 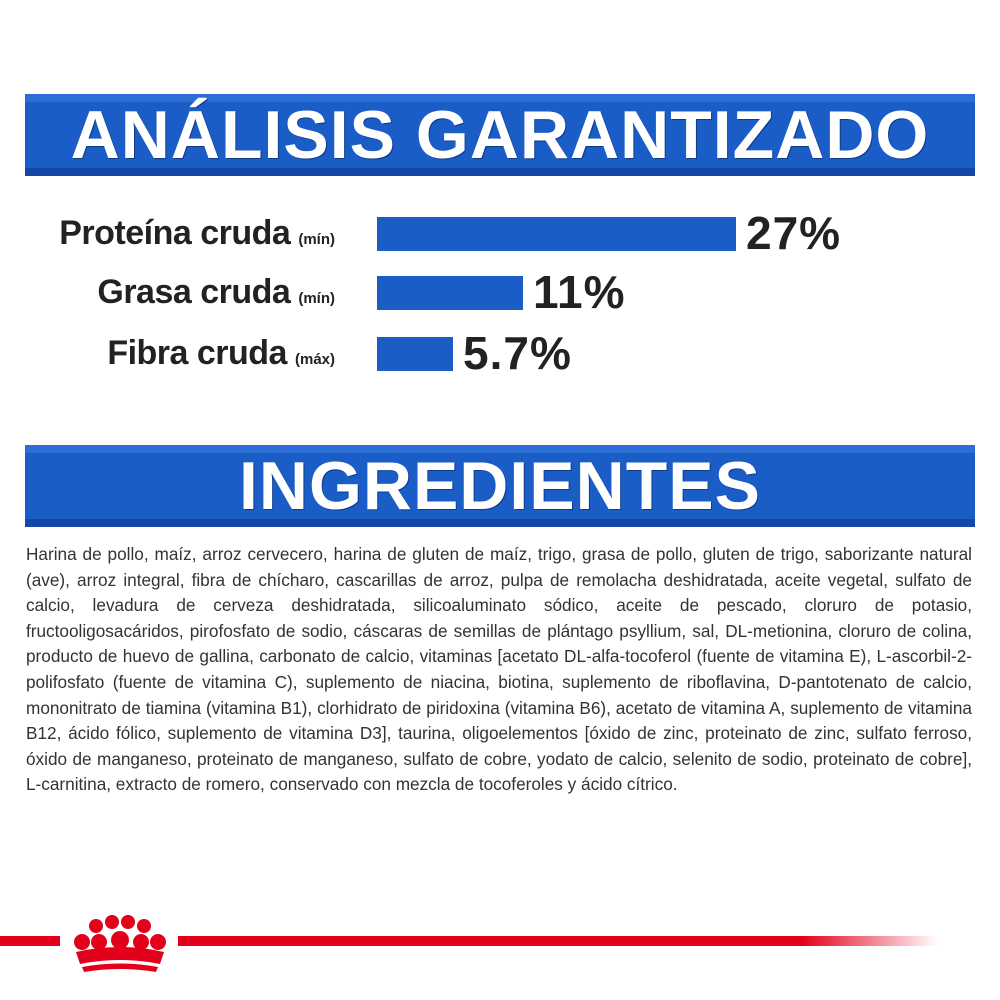 I want to click on footer-line-right, so click(x=558, y=941).